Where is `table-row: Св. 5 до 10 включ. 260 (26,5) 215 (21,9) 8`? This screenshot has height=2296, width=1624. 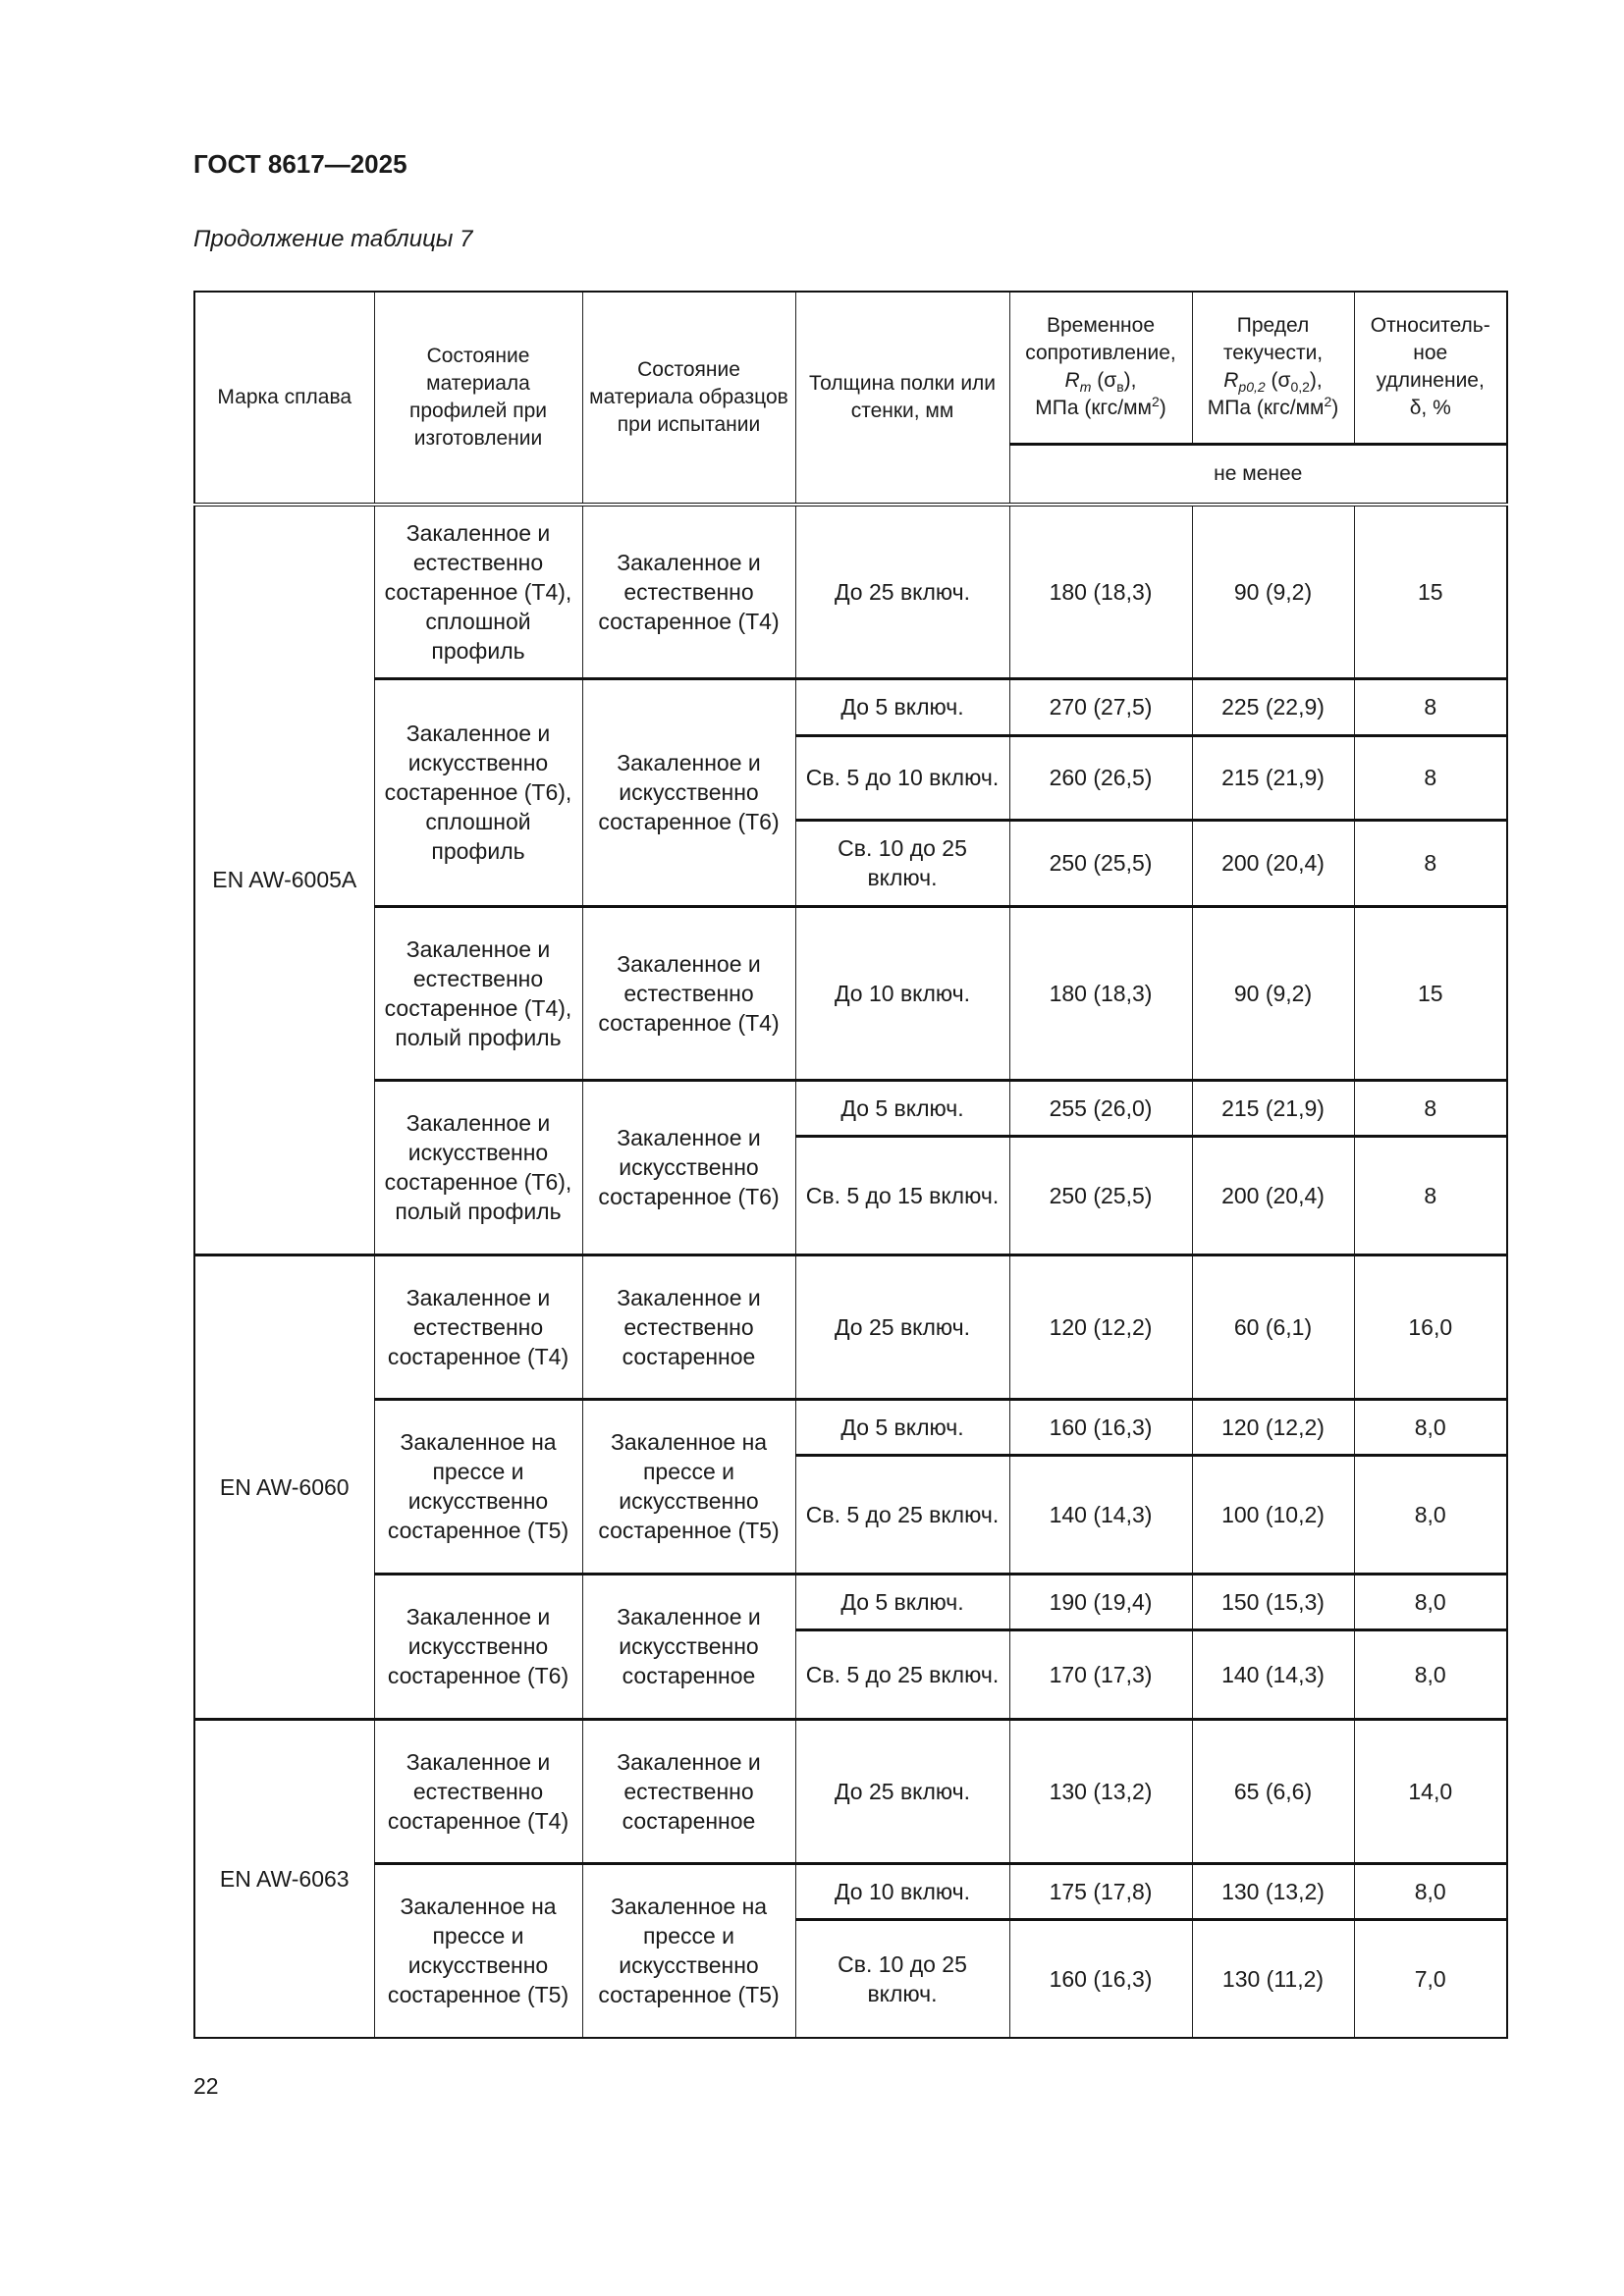 table-row: Св. 5 до 10 включ. 260 (26,5) 215 (21,9) 8 is located at coordinates (851, 777).